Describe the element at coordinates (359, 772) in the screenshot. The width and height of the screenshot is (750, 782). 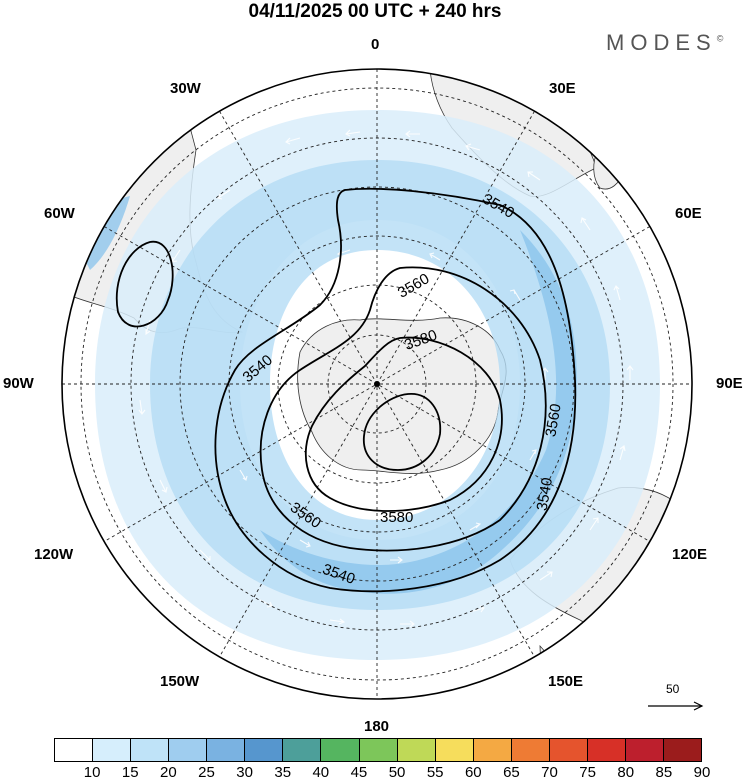
I see `colorbar-label: 45` at that location.